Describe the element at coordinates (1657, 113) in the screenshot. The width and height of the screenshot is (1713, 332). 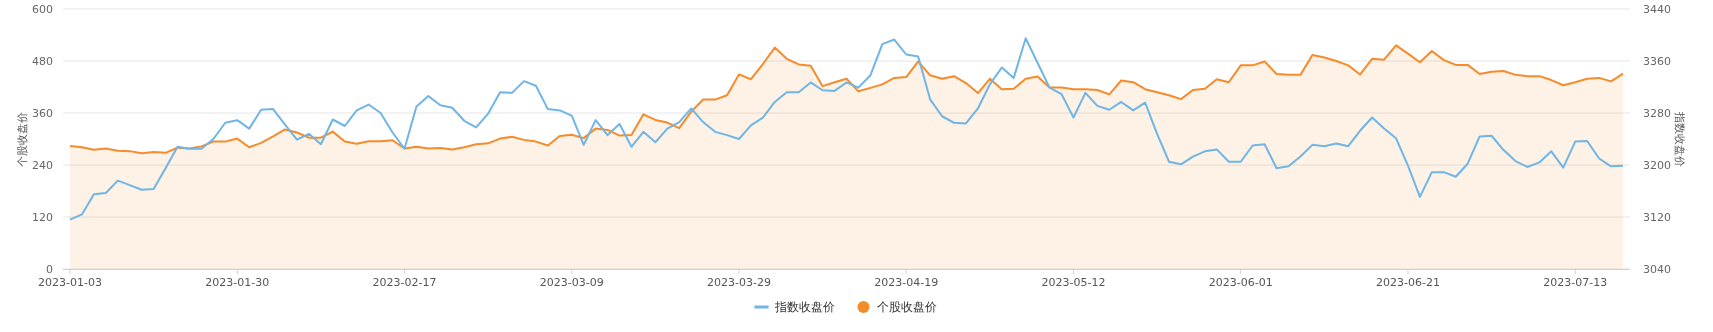
I see `y2-tick-label: 3280` at that location.